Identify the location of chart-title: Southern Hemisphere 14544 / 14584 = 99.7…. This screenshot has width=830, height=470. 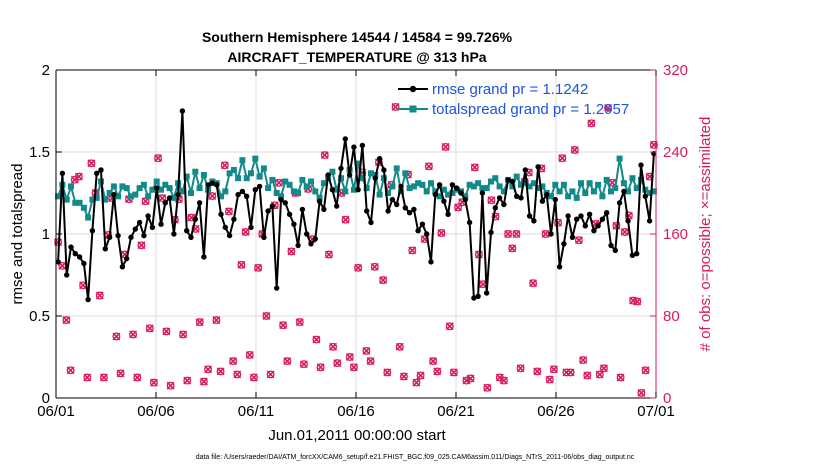
(357, 37).